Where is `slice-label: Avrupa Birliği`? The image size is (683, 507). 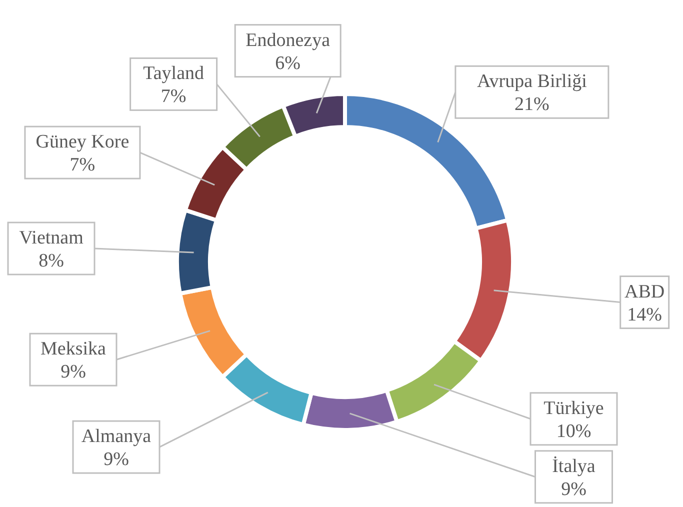 slice-label: Avrupa Birliği is located at coordinates (531, 81).